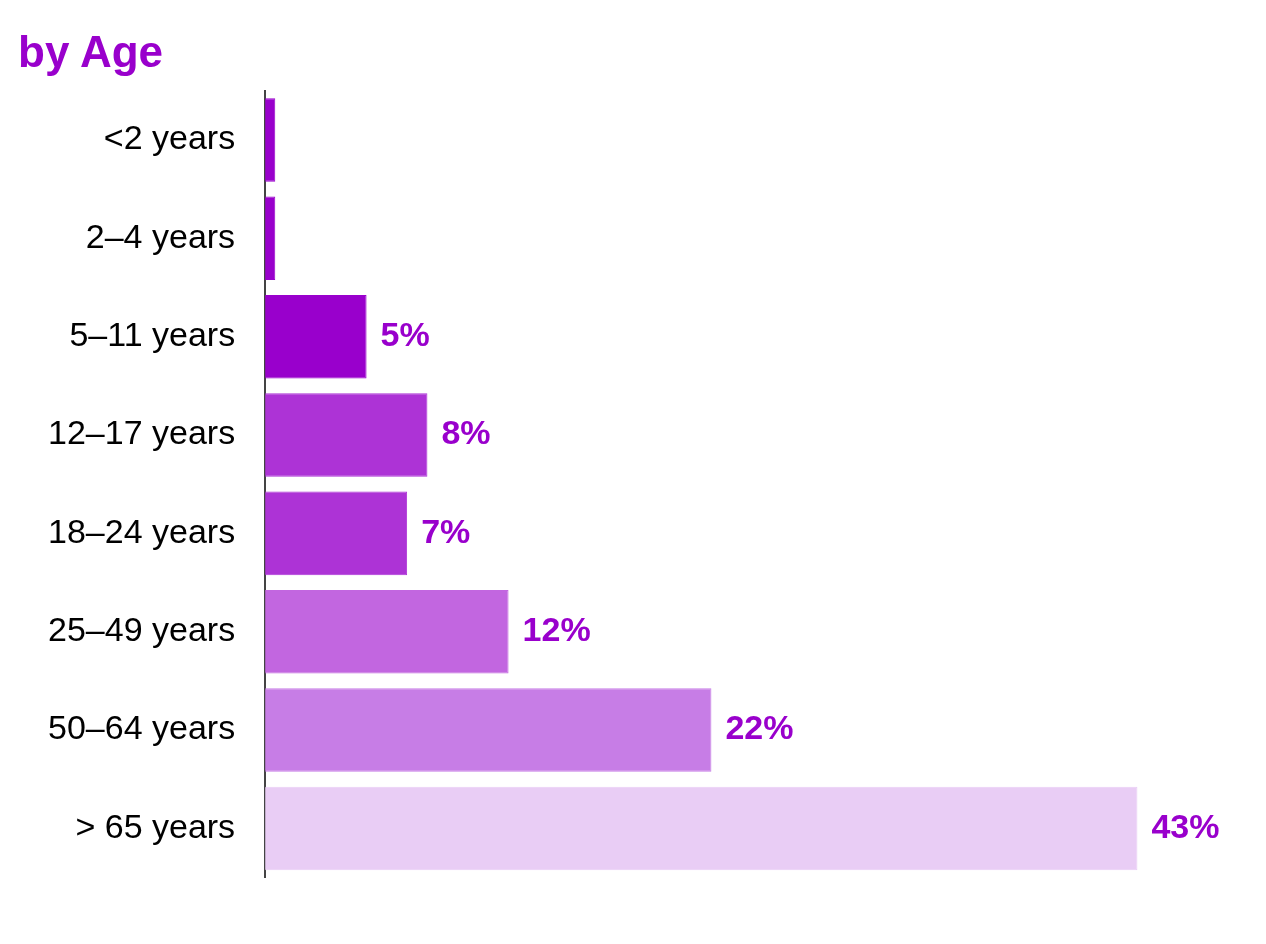 The height and width of the screenshot is (944, 1266). Describe the element at coordinates (556, 629) in the screenshot. I see `data-label: 12%` at that location.